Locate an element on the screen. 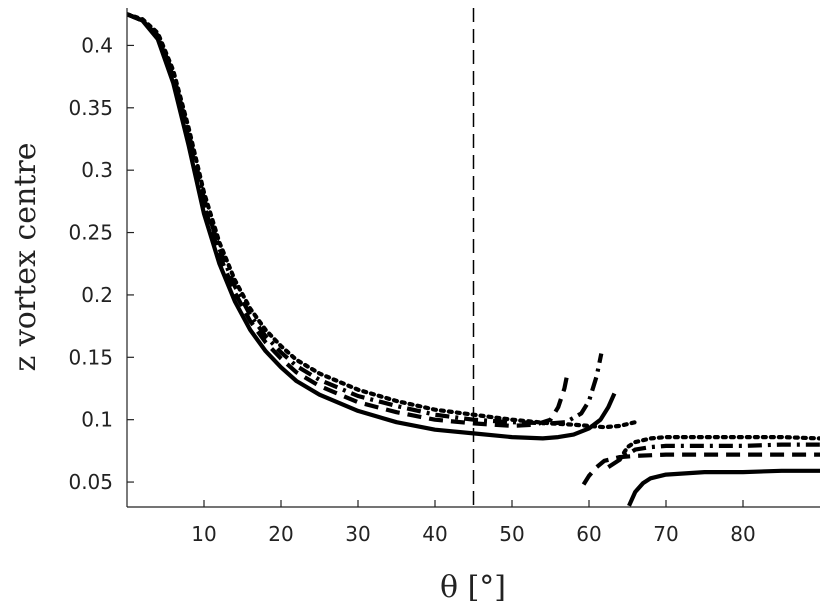 This screenshot has height=616, width=830. x-tick-label: 80 is located at coordinates (742, 534).